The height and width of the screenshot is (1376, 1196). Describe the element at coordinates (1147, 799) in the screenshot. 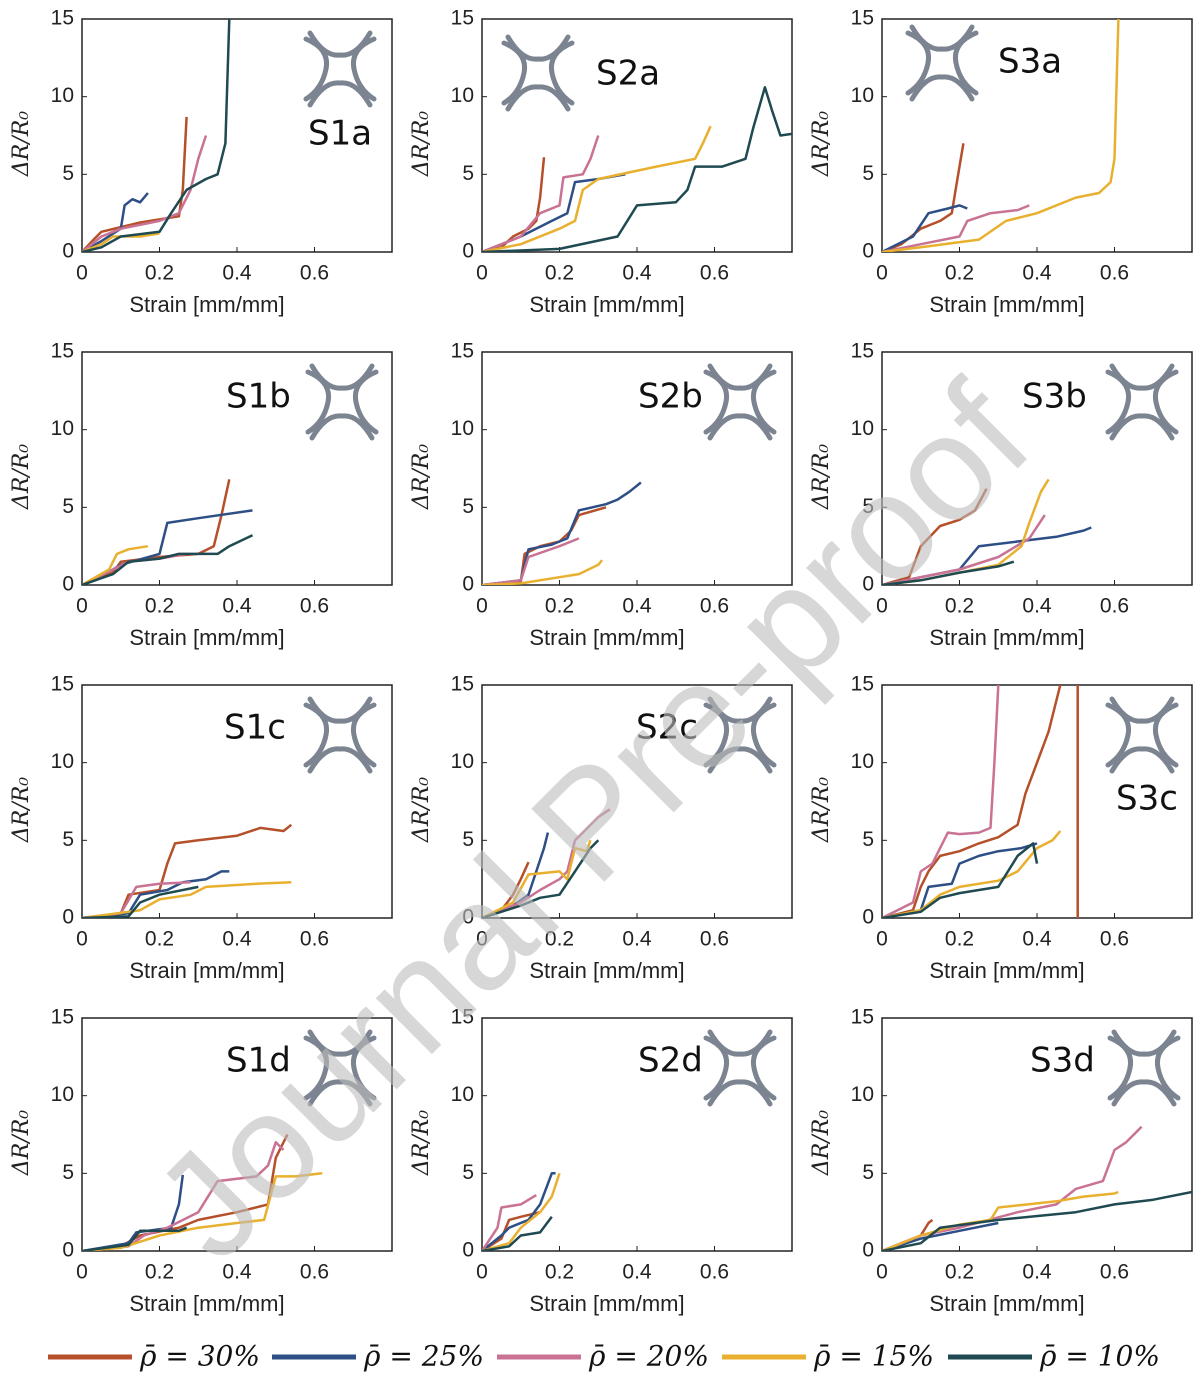

I see `panel-title: S3c` at that location.